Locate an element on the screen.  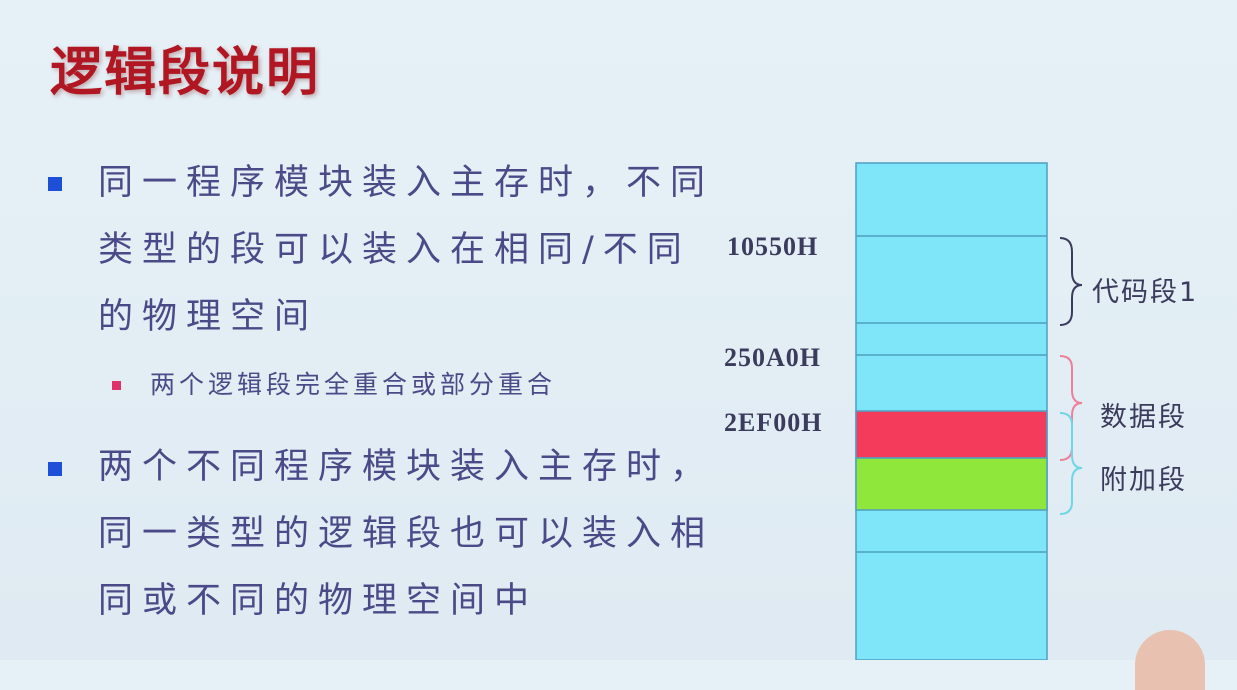
bullet-2-line-3: 同或不同的物理空间中 is located at coordinates (318, 601).